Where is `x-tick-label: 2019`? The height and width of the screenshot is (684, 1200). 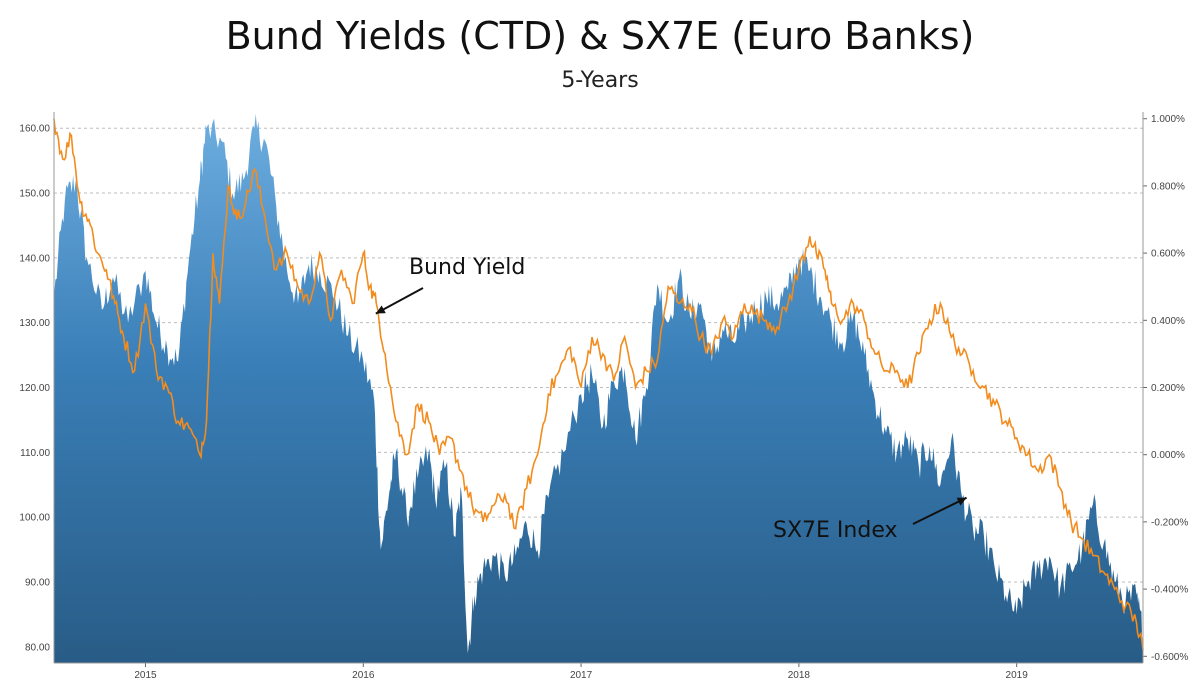
x-tick-label: 2019 is located at coordinates (1017, 675).